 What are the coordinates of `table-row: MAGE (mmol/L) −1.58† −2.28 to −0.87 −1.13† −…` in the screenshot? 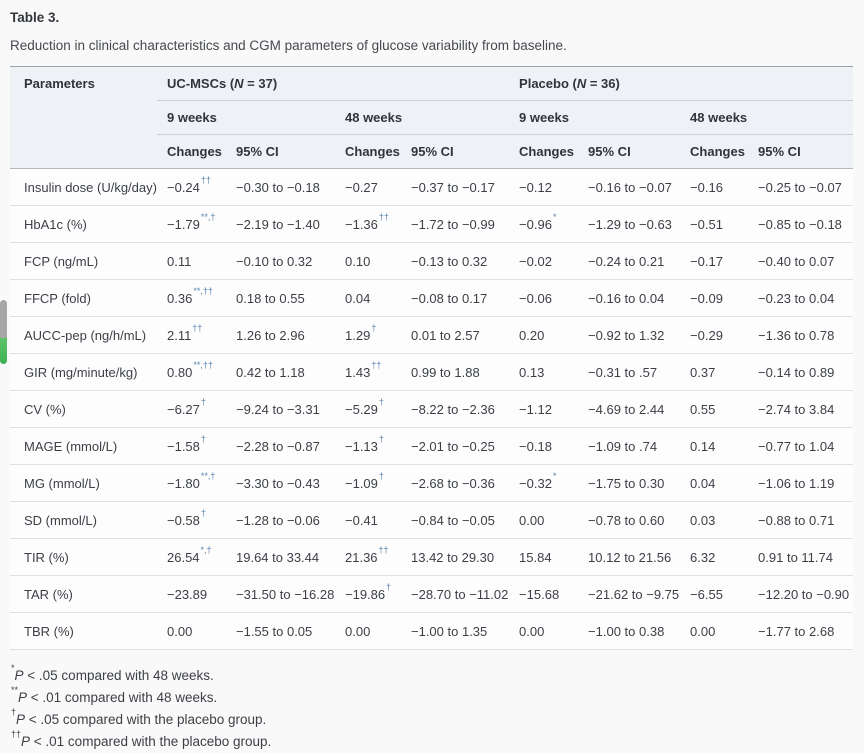 It's located at (432, 446).